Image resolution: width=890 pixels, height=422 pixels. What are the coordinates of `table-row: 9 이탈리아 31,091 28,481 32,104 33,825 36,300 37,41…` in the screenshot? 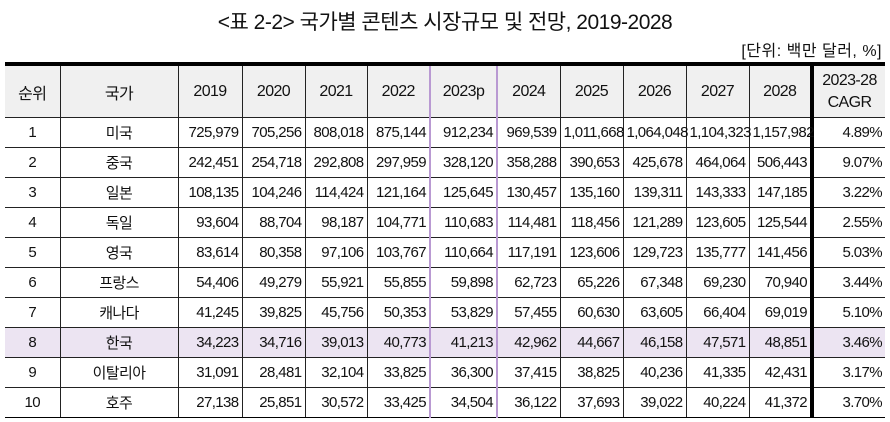 It's located at (445, 372).